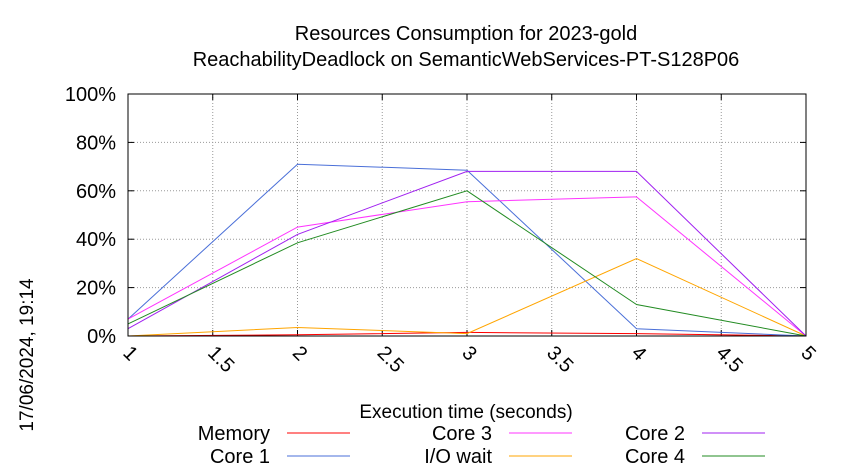 The image size is (850, 475). I want to click on legend-label: Core 4, so click(655, 457).